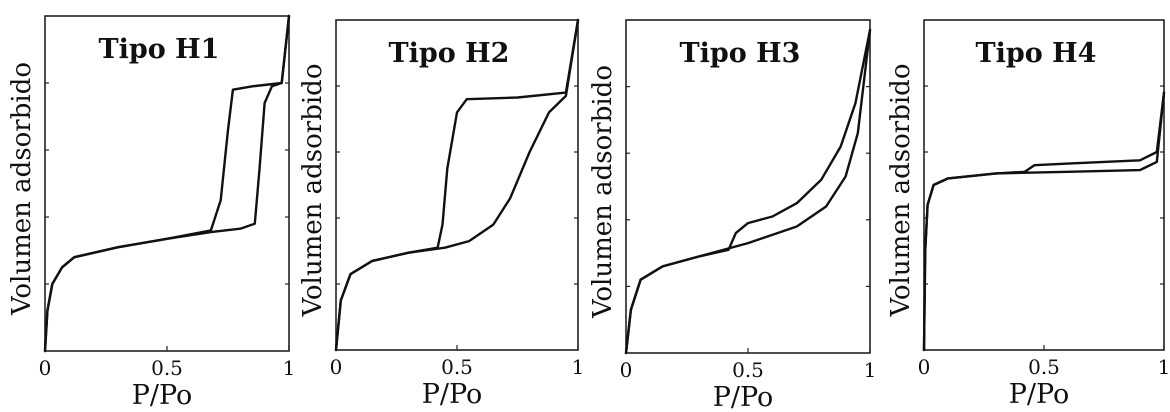 The image size is (1170, 412). Describe the element at coordinates (159, 49) in the screenshot. I see `chart-title: Tipo H1` at that location.